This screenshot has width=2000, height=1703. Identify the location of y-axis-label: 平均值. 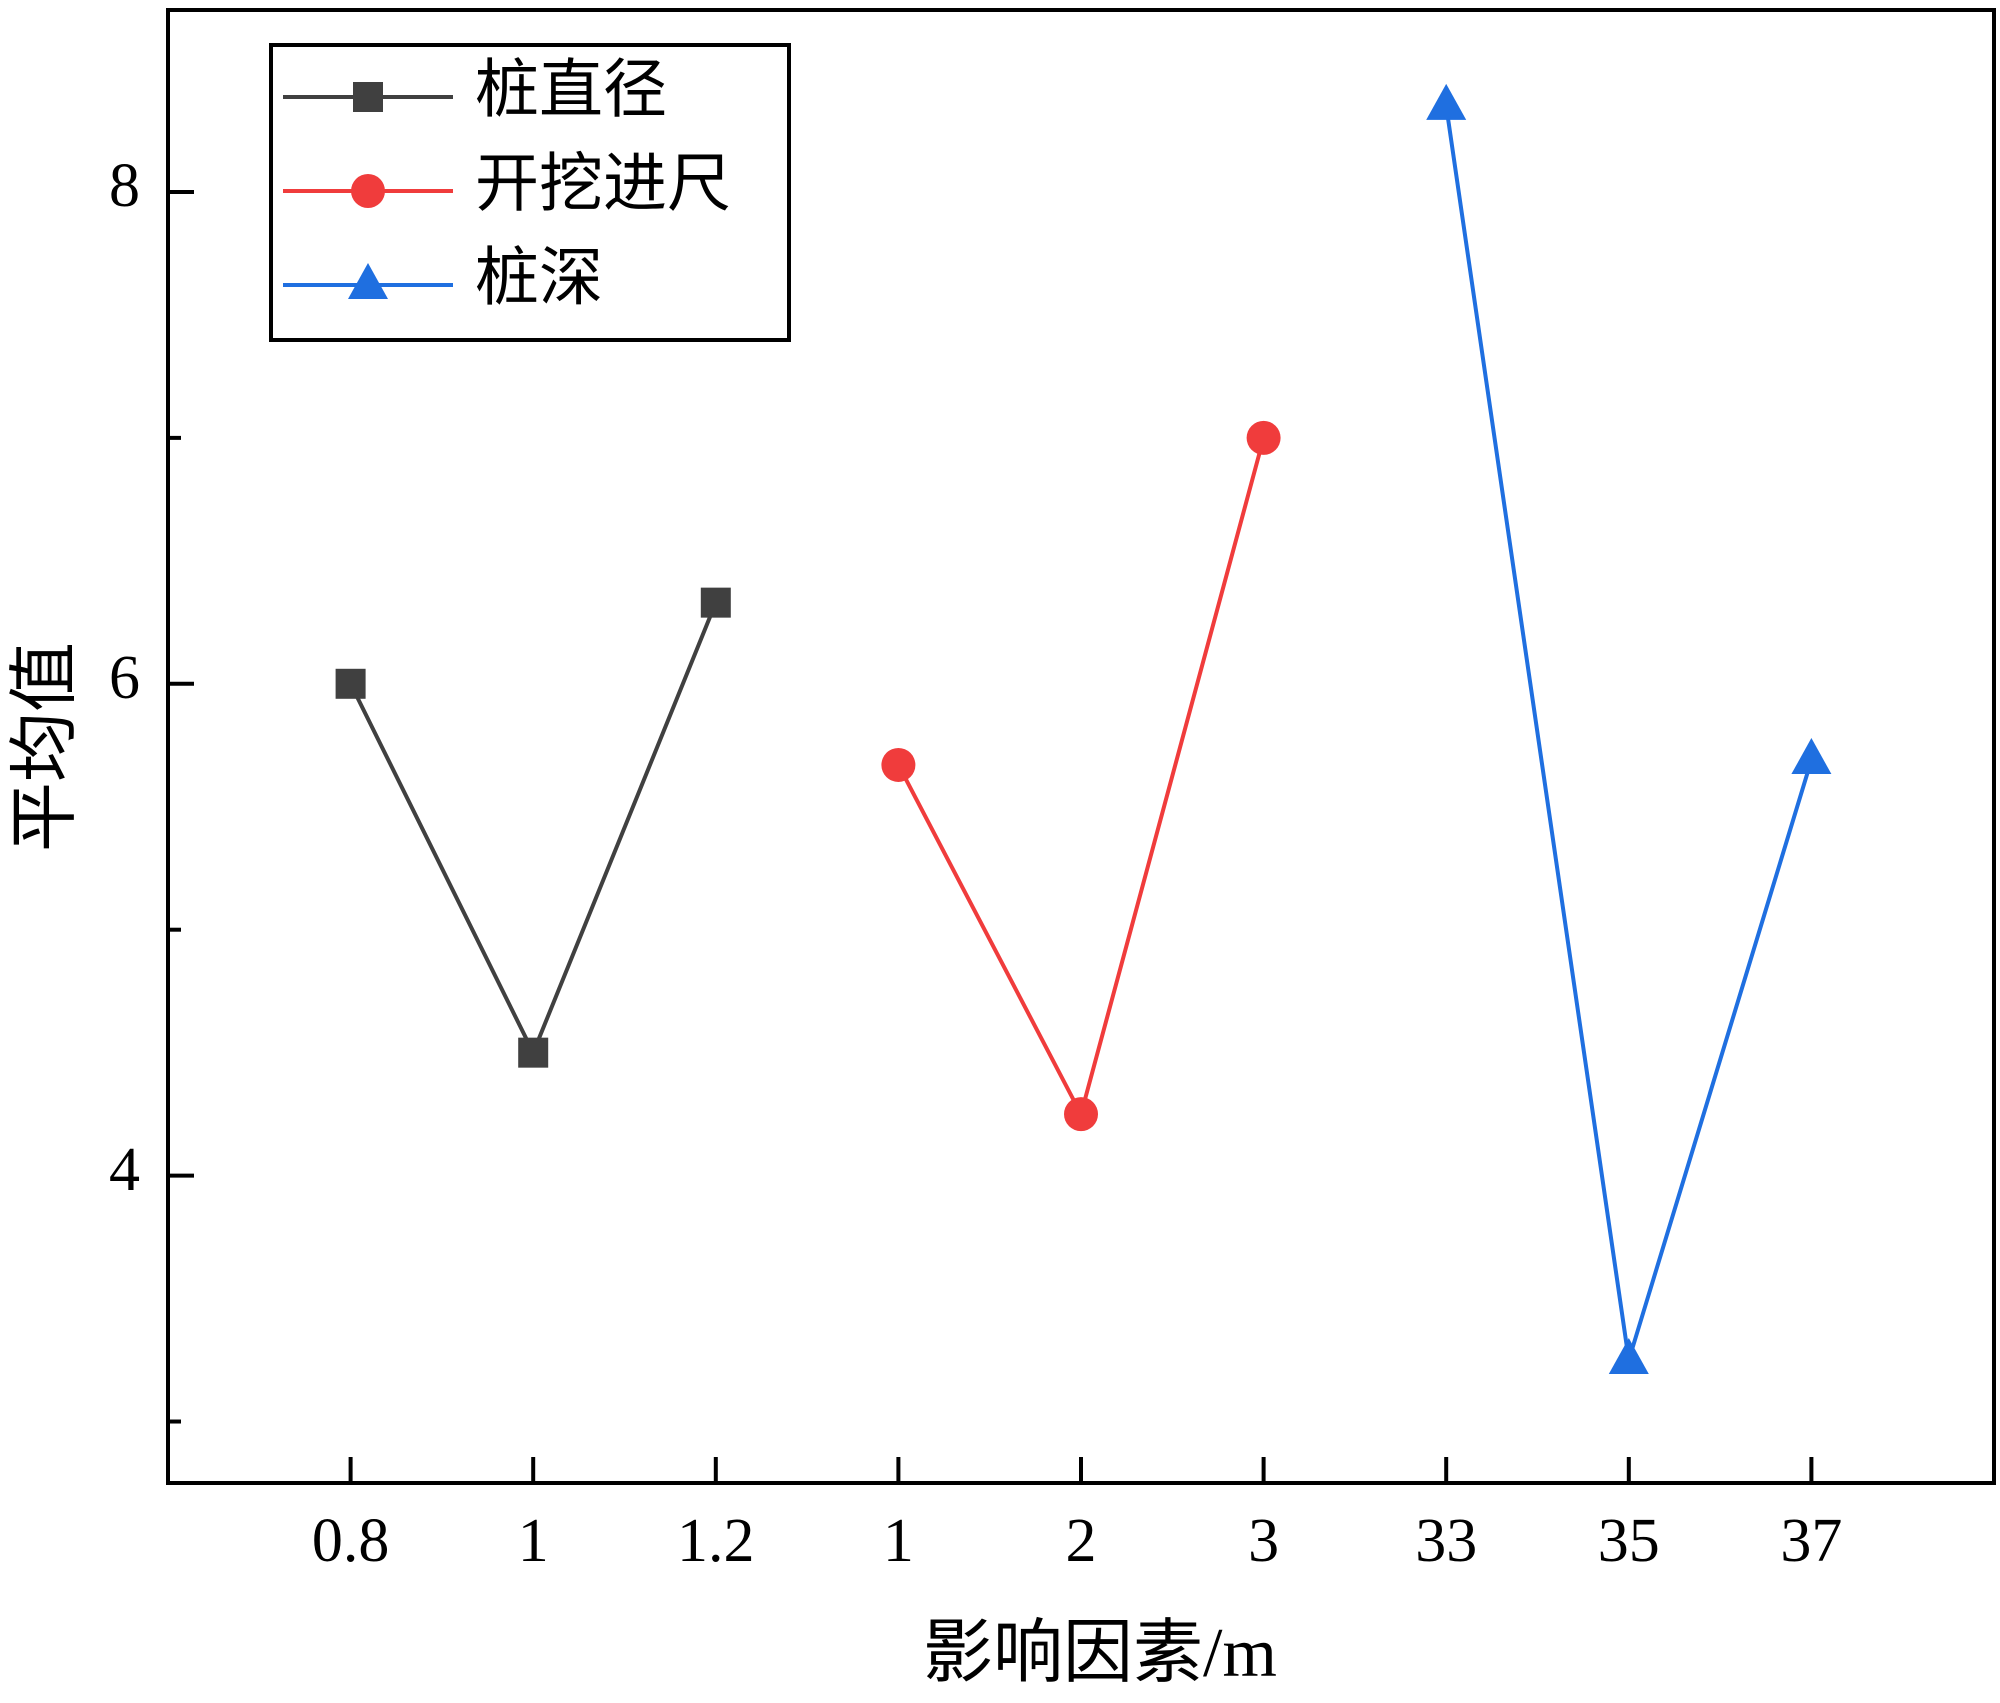
(45, 747).